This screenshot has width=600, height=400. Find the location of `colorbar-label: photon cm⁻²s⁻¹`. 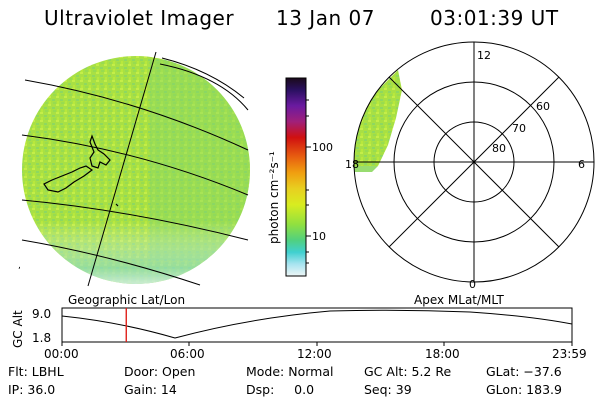

colorbar-label: photon cm⁻²s⁻¹ is located at coordinates (274, 197).